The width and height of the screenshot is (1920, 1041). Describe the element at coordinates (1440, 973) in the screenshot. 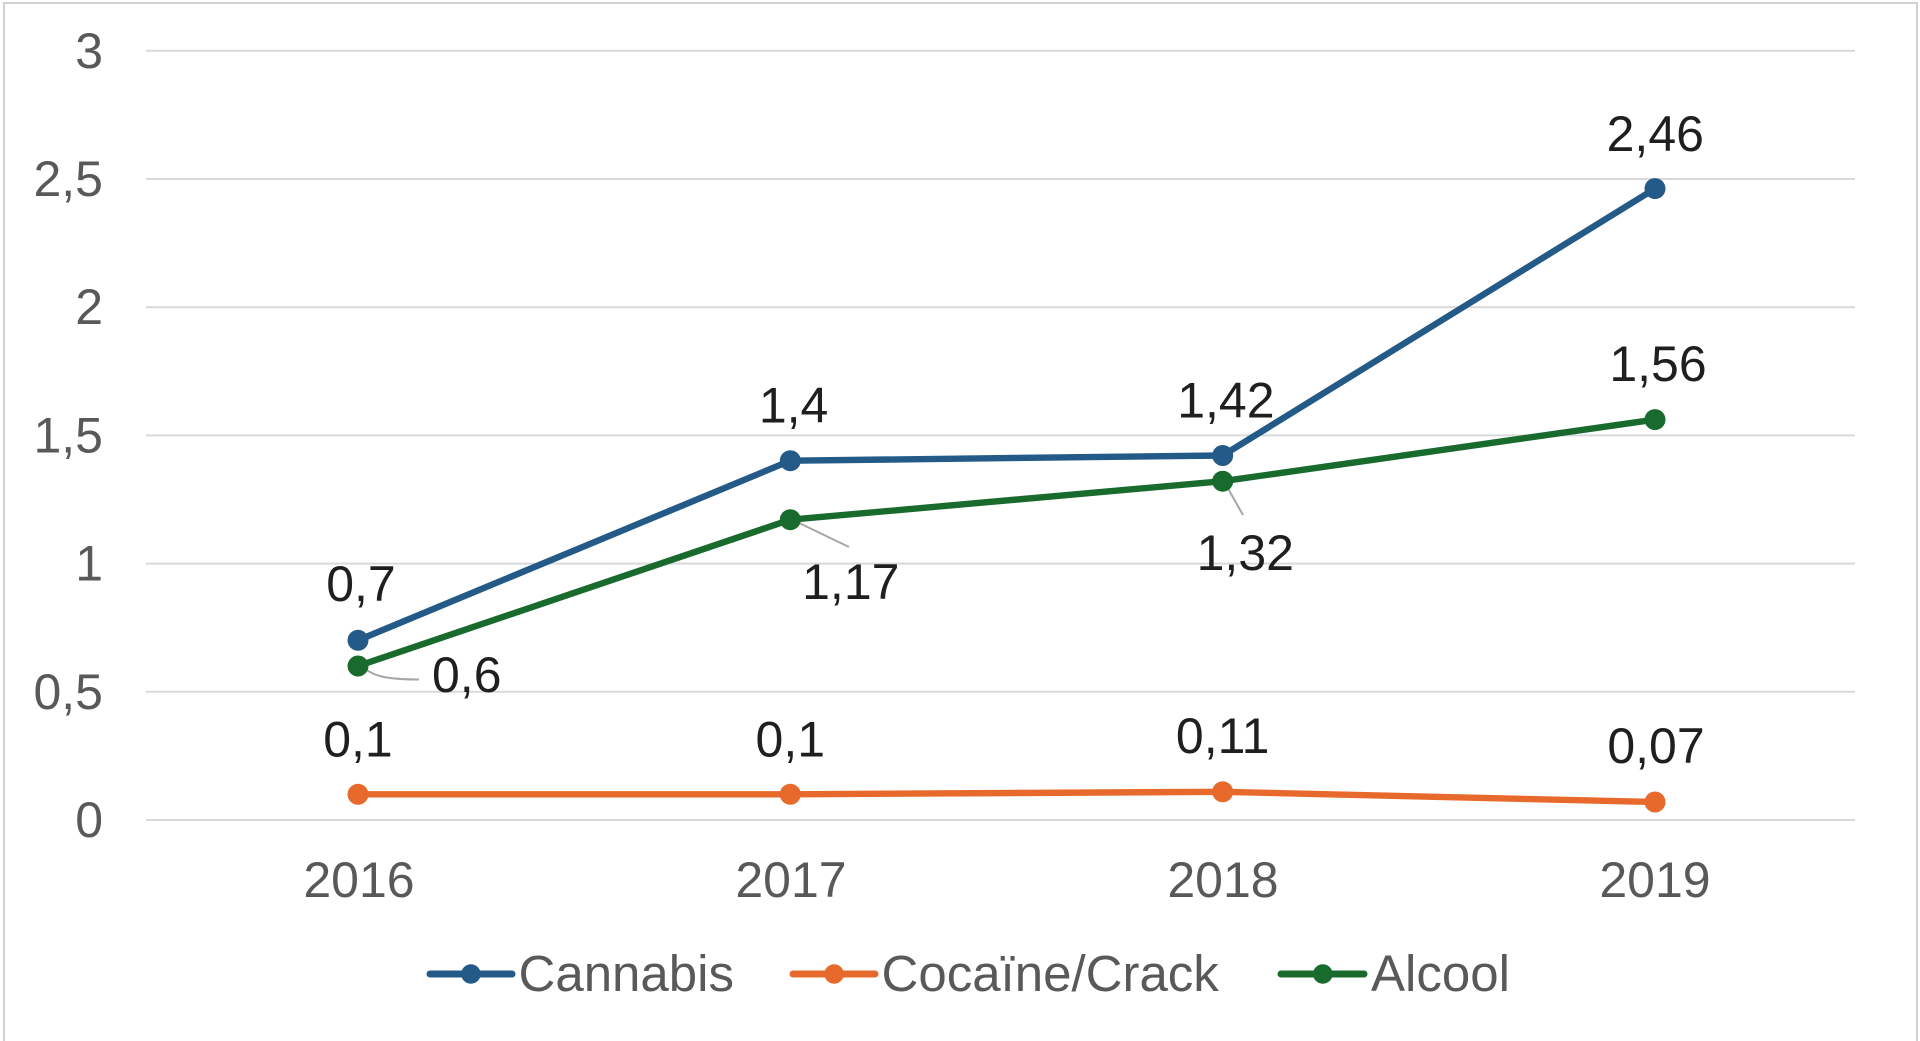

I see `svg-text: Alcool` at that location.